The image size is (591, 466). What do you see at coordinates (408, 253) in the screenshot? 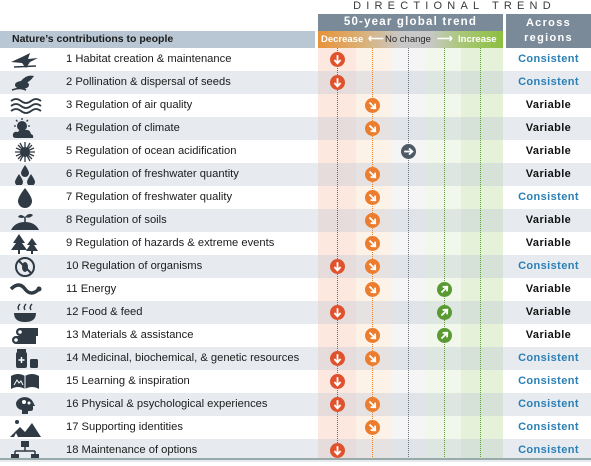
I see `guide-no-change` at bounding box center [408, 253].